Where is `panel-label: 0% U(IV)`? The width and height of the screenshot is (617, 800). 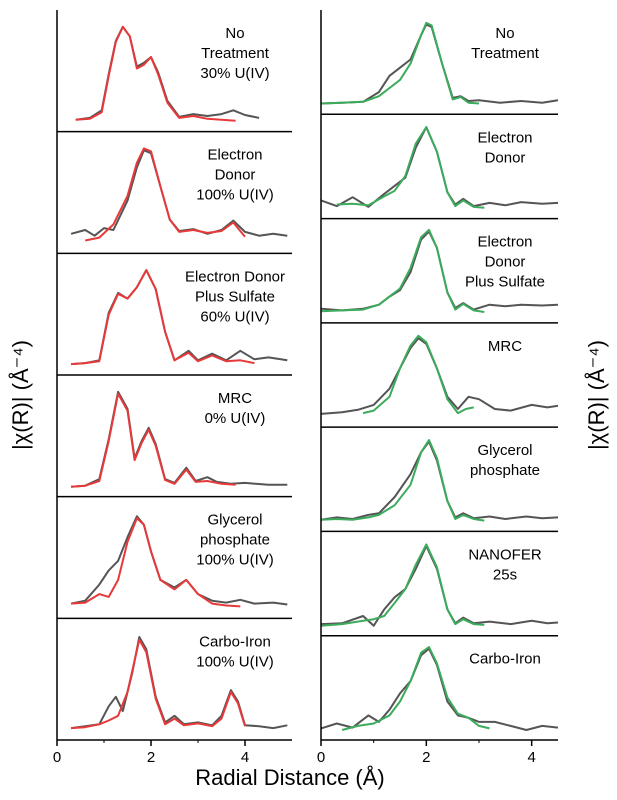
panel-label: 0% U(IV) is located at coordinates (235, 418).